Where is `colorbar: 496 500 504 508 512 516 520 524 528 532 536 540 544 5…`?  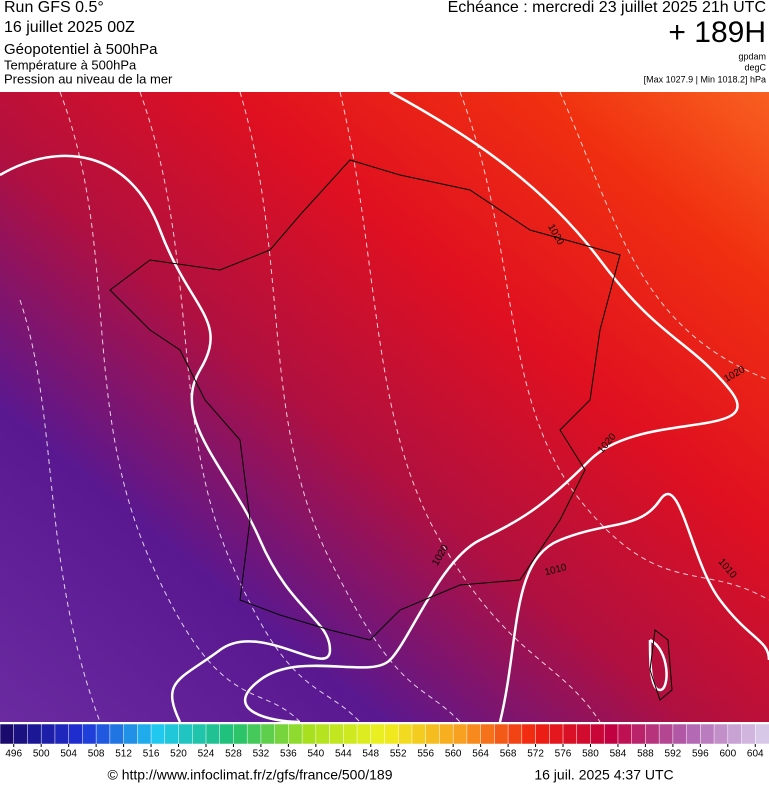 colorbar: 496 500 504 508 512 516 520 524 528 532 536 540 544 5… is located at coordinates (384, 741).